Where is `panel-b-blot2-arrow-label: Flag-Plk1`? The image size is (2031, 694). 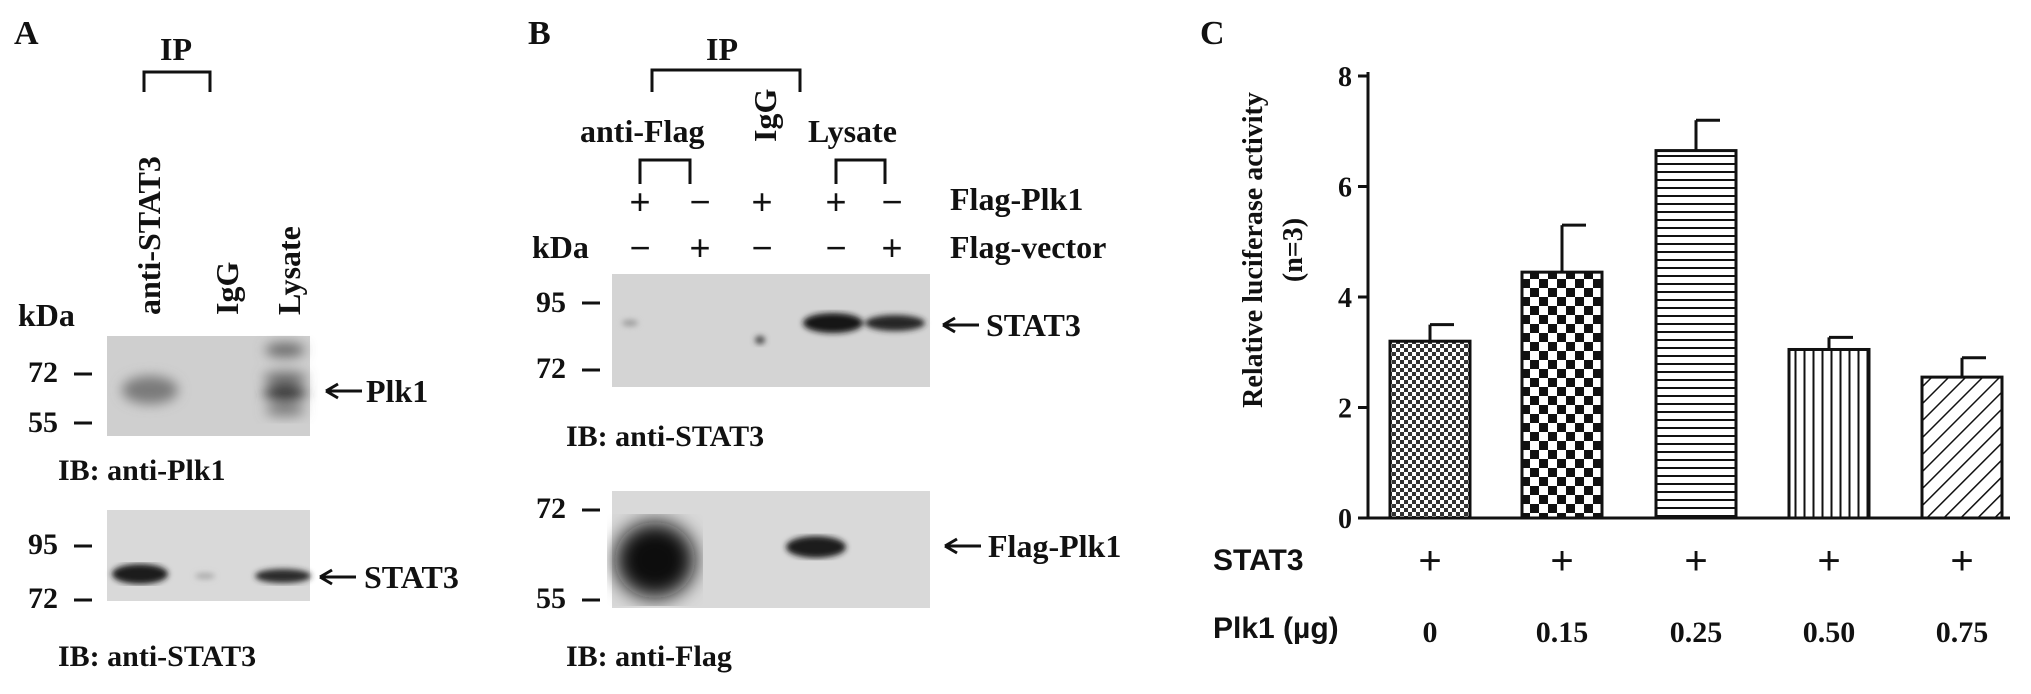 panel-b-blot2-arrow-label: Flag-Plk1 is located at coordinates (1054, 546).